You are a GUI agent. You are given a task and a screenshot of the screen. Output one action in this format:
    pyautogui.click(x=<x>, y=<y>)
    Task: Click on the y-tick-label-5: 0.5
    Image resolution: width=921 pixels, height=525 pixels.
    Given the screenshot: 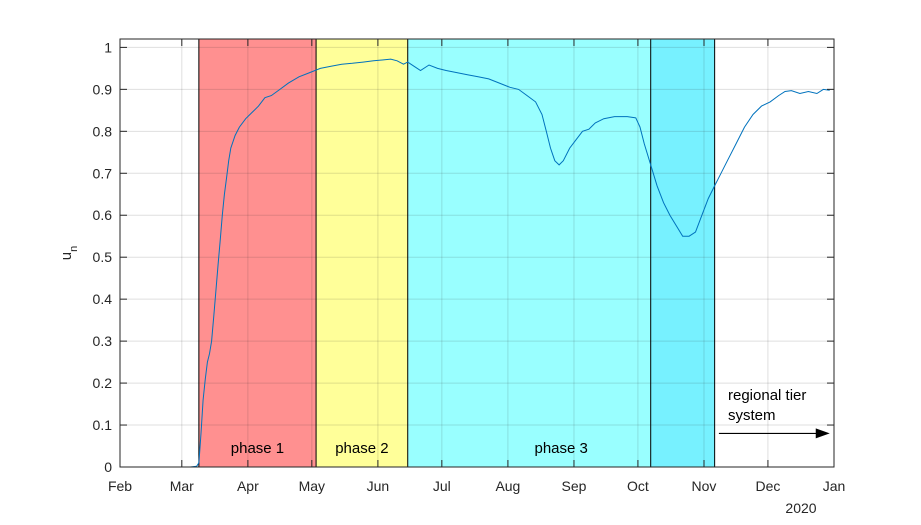 What is the action you would take?
    pyautogui.click(x=103, y=257)
    